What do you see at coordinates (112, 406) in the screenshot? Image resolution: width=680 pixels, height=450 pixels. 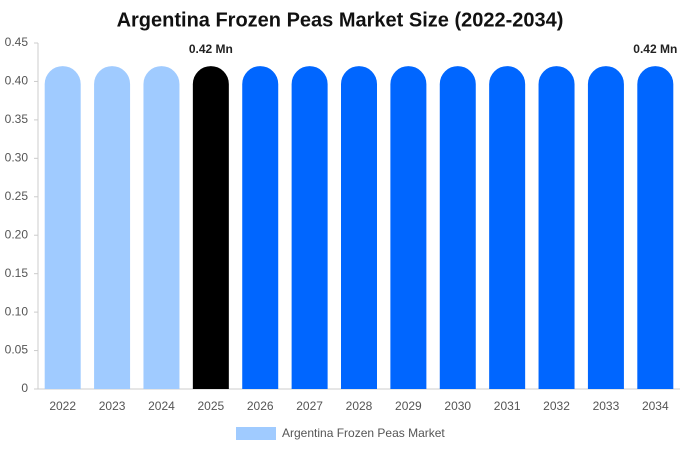 I see `x-tick-label: 2023` at bounding box center [112, 406].